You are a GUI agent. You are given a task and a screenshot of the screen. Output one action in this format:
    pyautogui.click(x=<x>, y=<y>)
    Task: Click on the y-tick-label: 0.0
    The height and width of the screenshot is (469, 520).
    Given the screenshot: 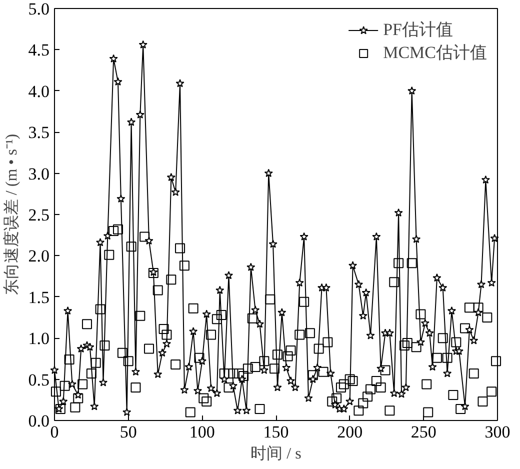 What is the action you would take?
    pyautogui.click(x=39, y=421)
    